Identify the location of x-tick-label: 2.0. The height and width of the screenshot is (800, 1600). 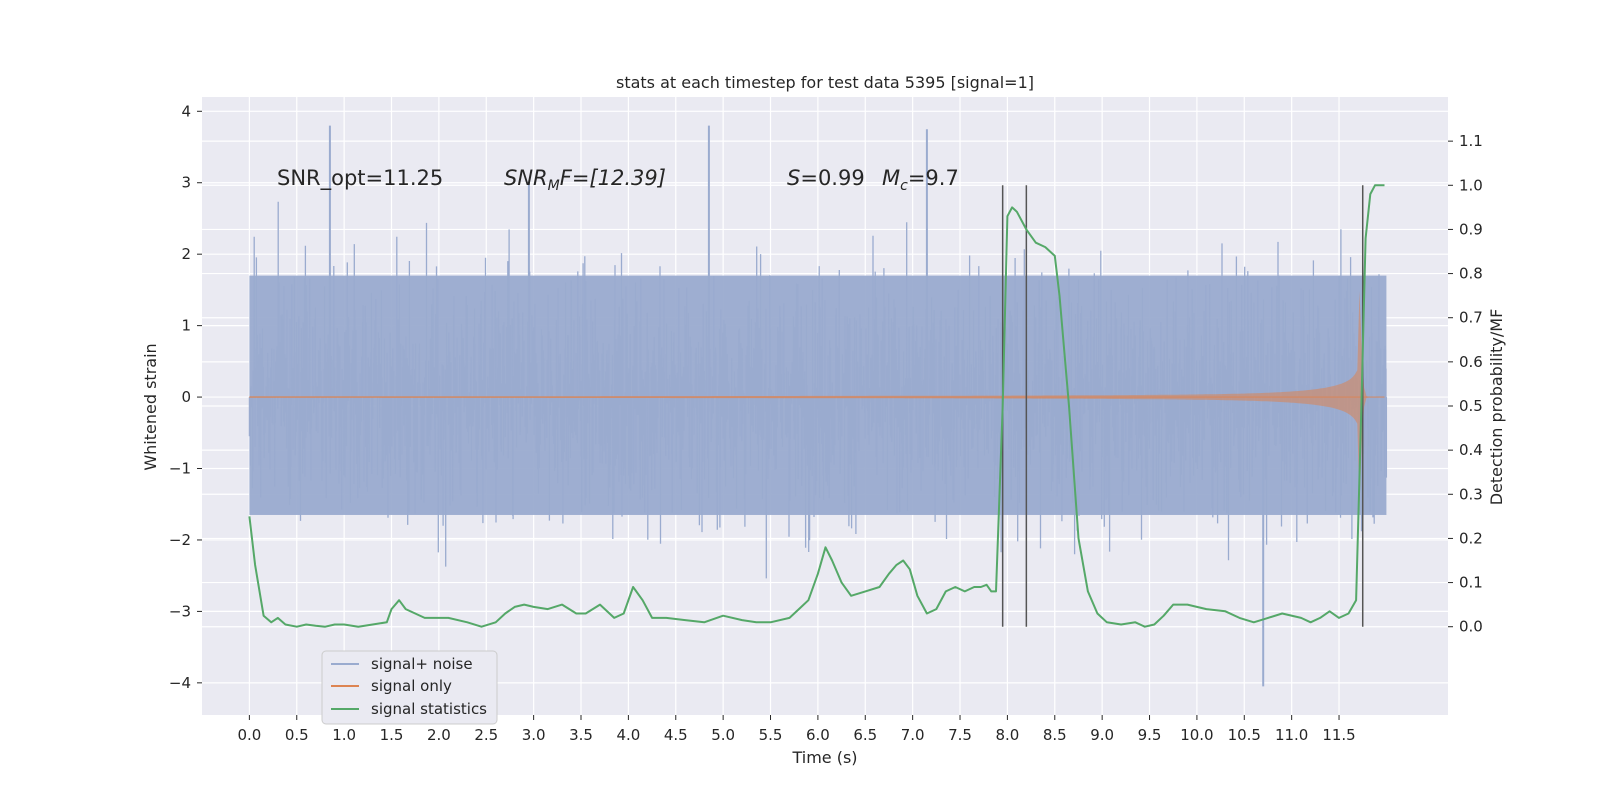
(439, 735).